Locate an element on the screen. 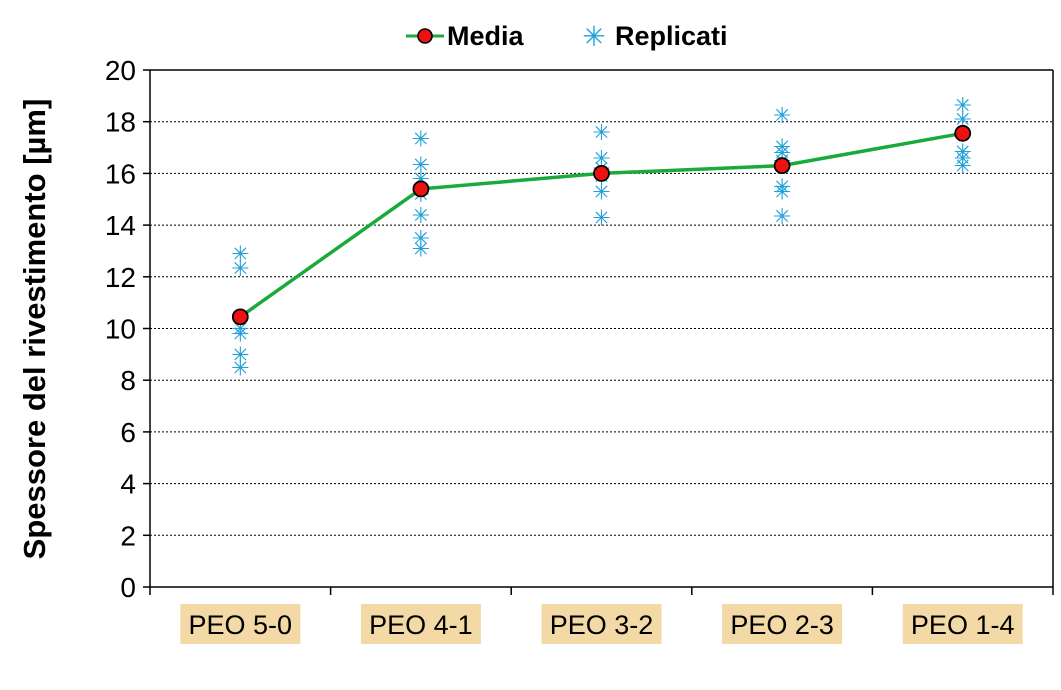 This screenshot has height=690, width=1061. y-tick-label-6: 6 is located at coordinates (128, 432).